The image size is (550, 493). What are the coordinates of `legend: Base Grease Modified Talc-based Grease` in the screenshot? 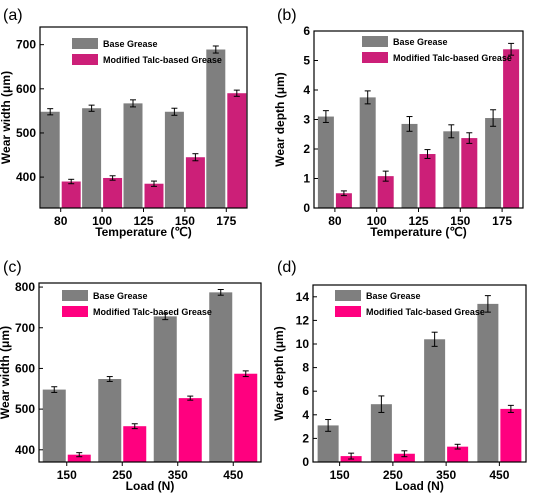 It's located at (147, 51).